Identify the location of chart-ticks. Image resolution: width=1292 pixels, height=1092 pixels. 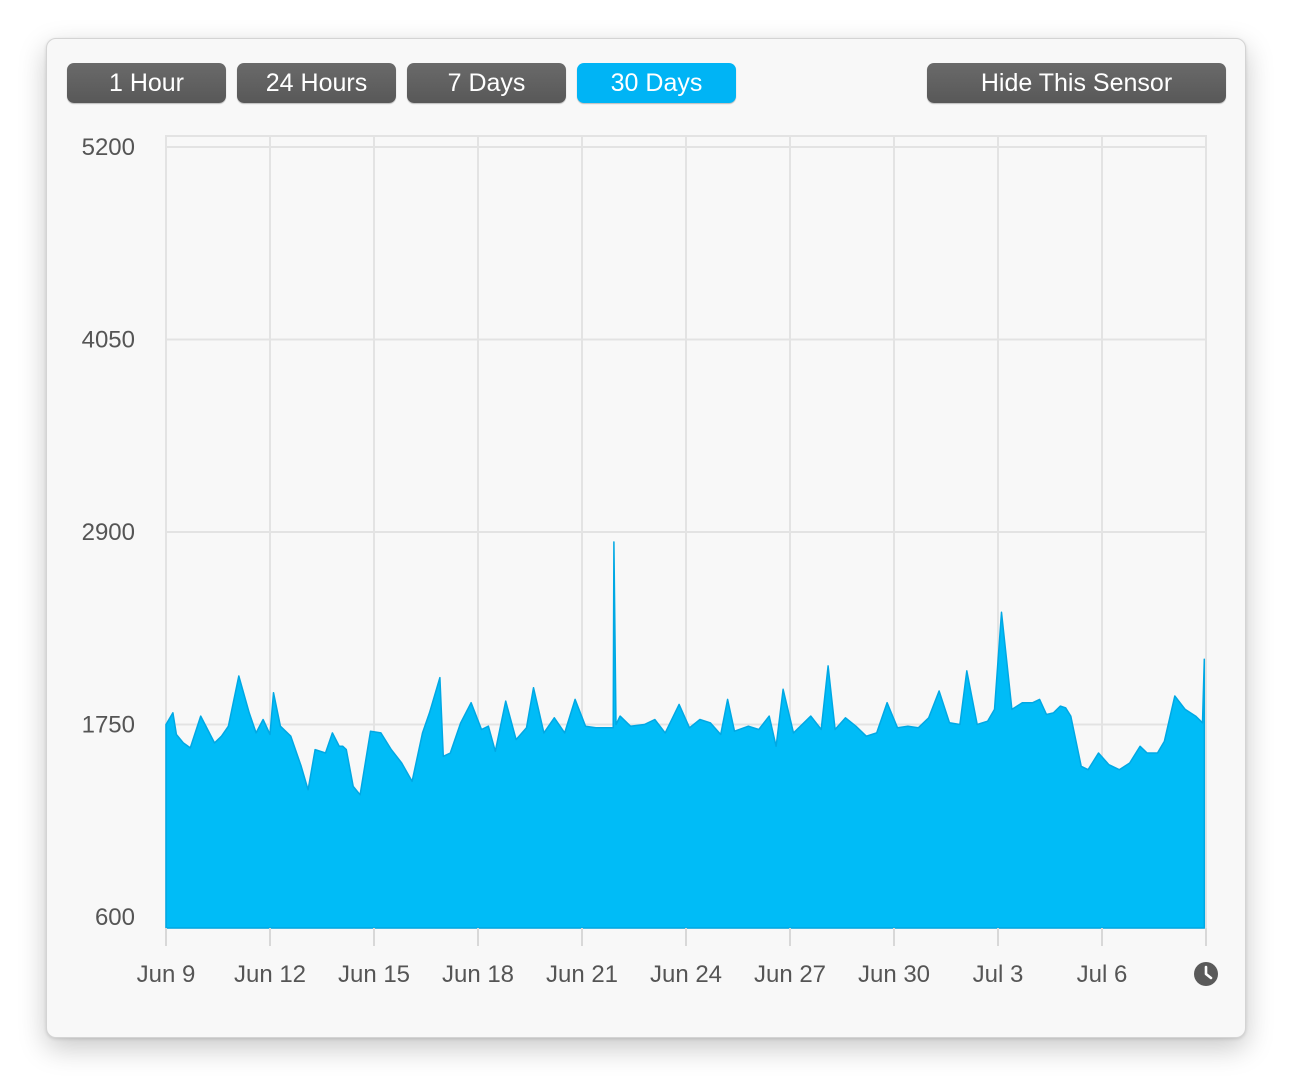
(686, 937).